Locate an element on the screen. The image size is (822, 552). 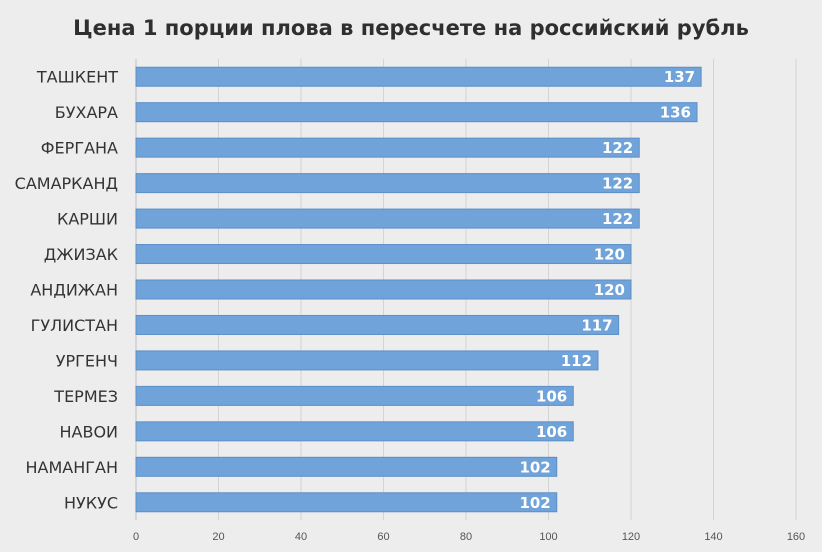
category-label: ТЕРМЕЗ is located at coordinates (85, 396).